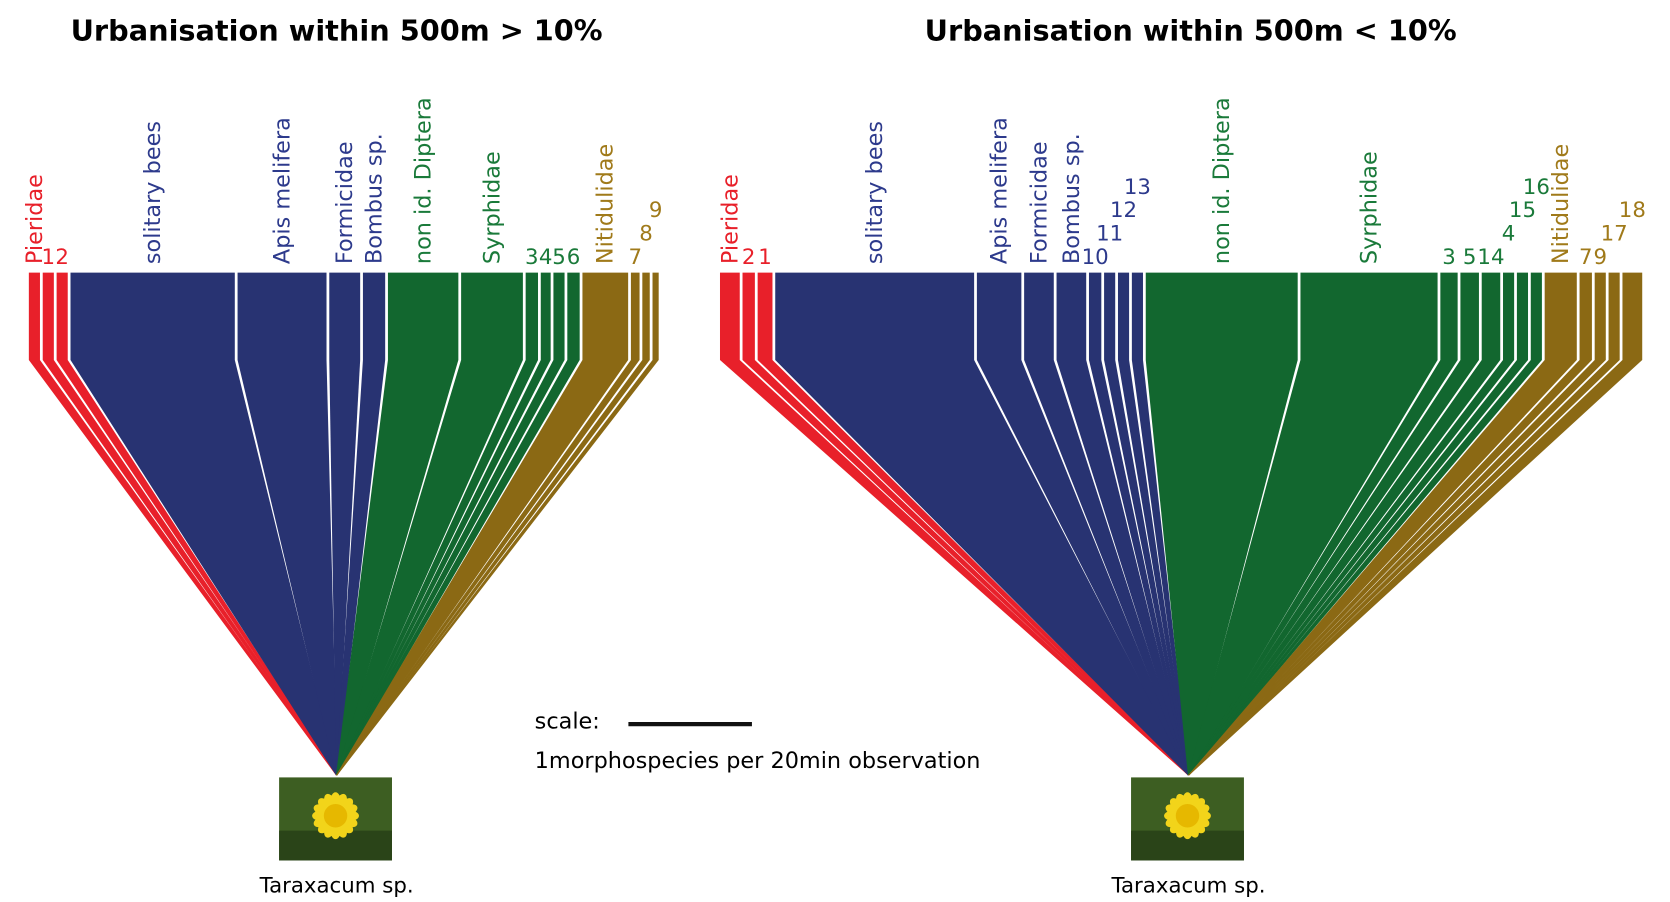 This screenshot has width=1670, height=902. I want to click on scale-unit: 1morphospecies per 20min observation, so click(758, 761).